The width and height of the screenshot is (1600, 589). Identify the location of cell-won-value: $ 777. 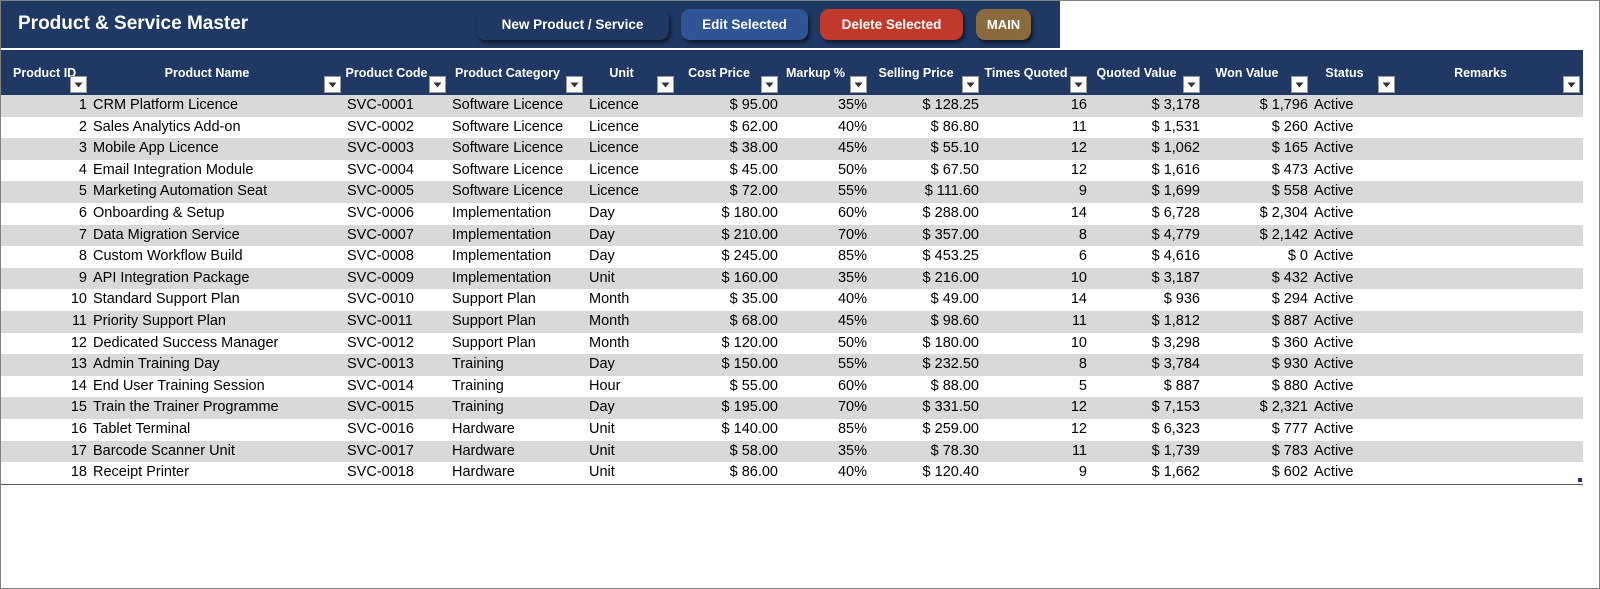
(1257, 429).